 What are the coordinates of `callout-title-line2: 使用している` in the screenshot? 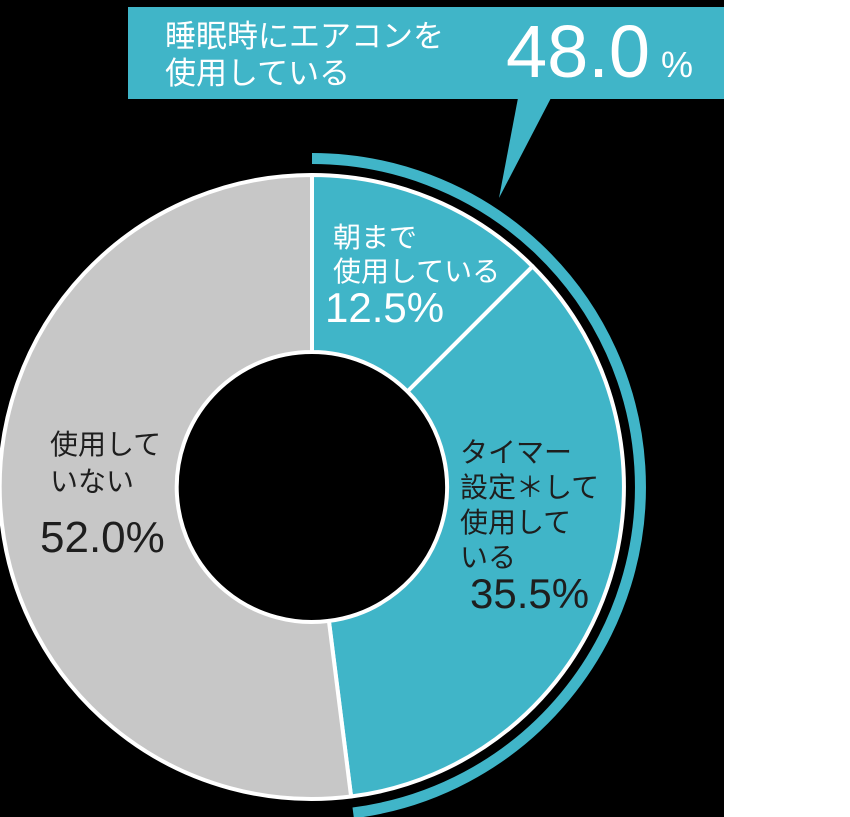 It's located at (257, 73).